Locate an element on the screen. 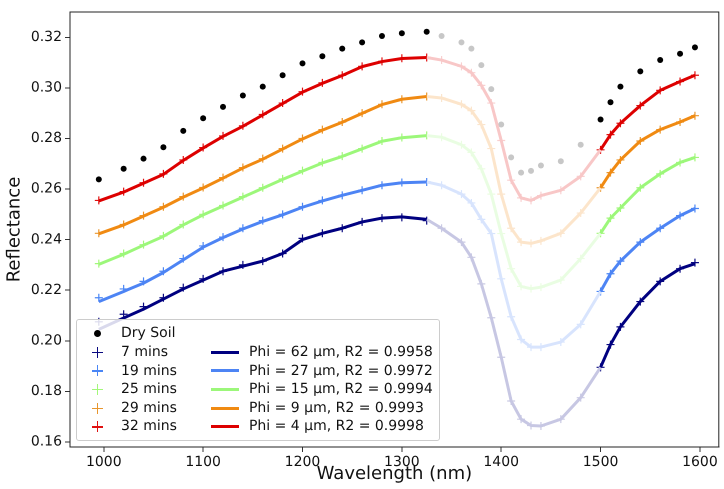  legend-label: Phi = 15 µm, R2 = 0.9994 is located at coordinates (340, 389).